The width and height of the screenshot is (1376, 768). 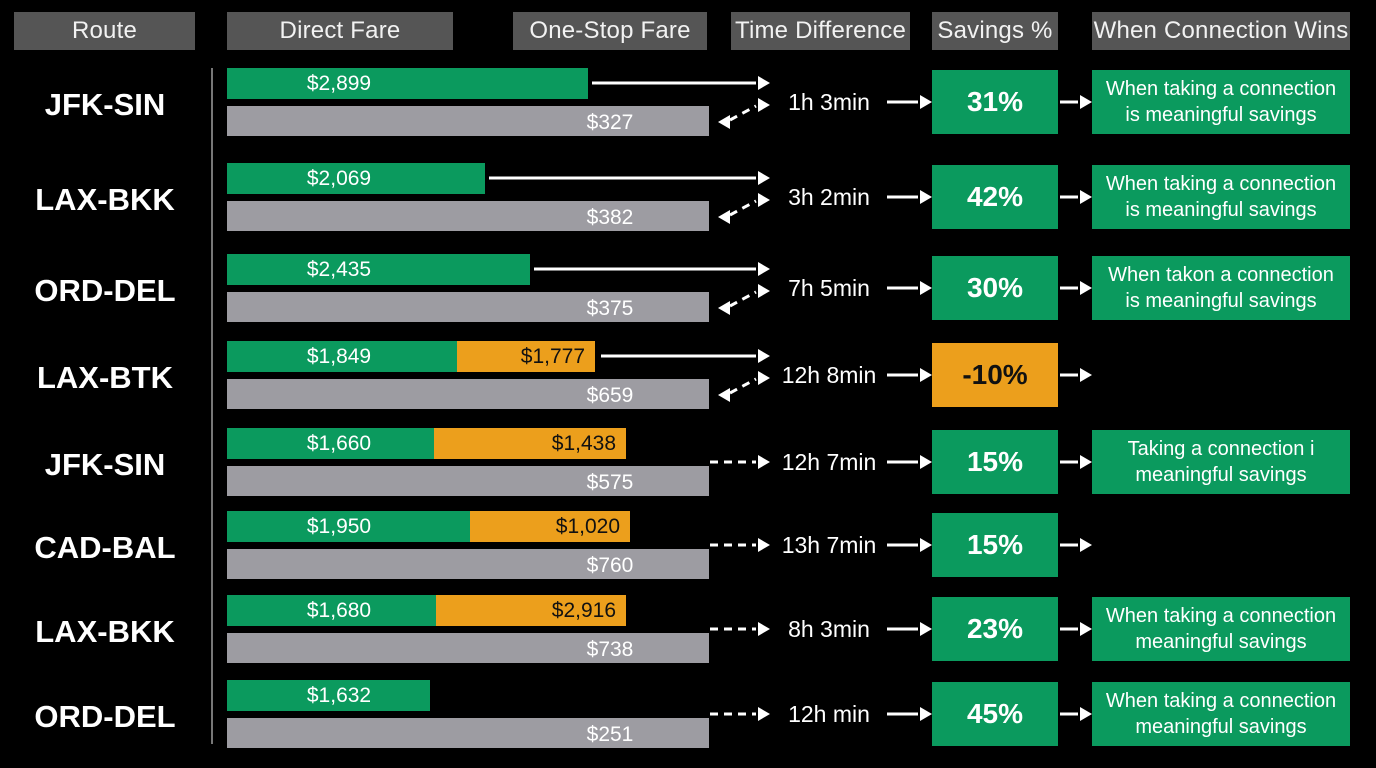 I want to click on direct-fare-label: $2,435, so click(x=339, y=269).